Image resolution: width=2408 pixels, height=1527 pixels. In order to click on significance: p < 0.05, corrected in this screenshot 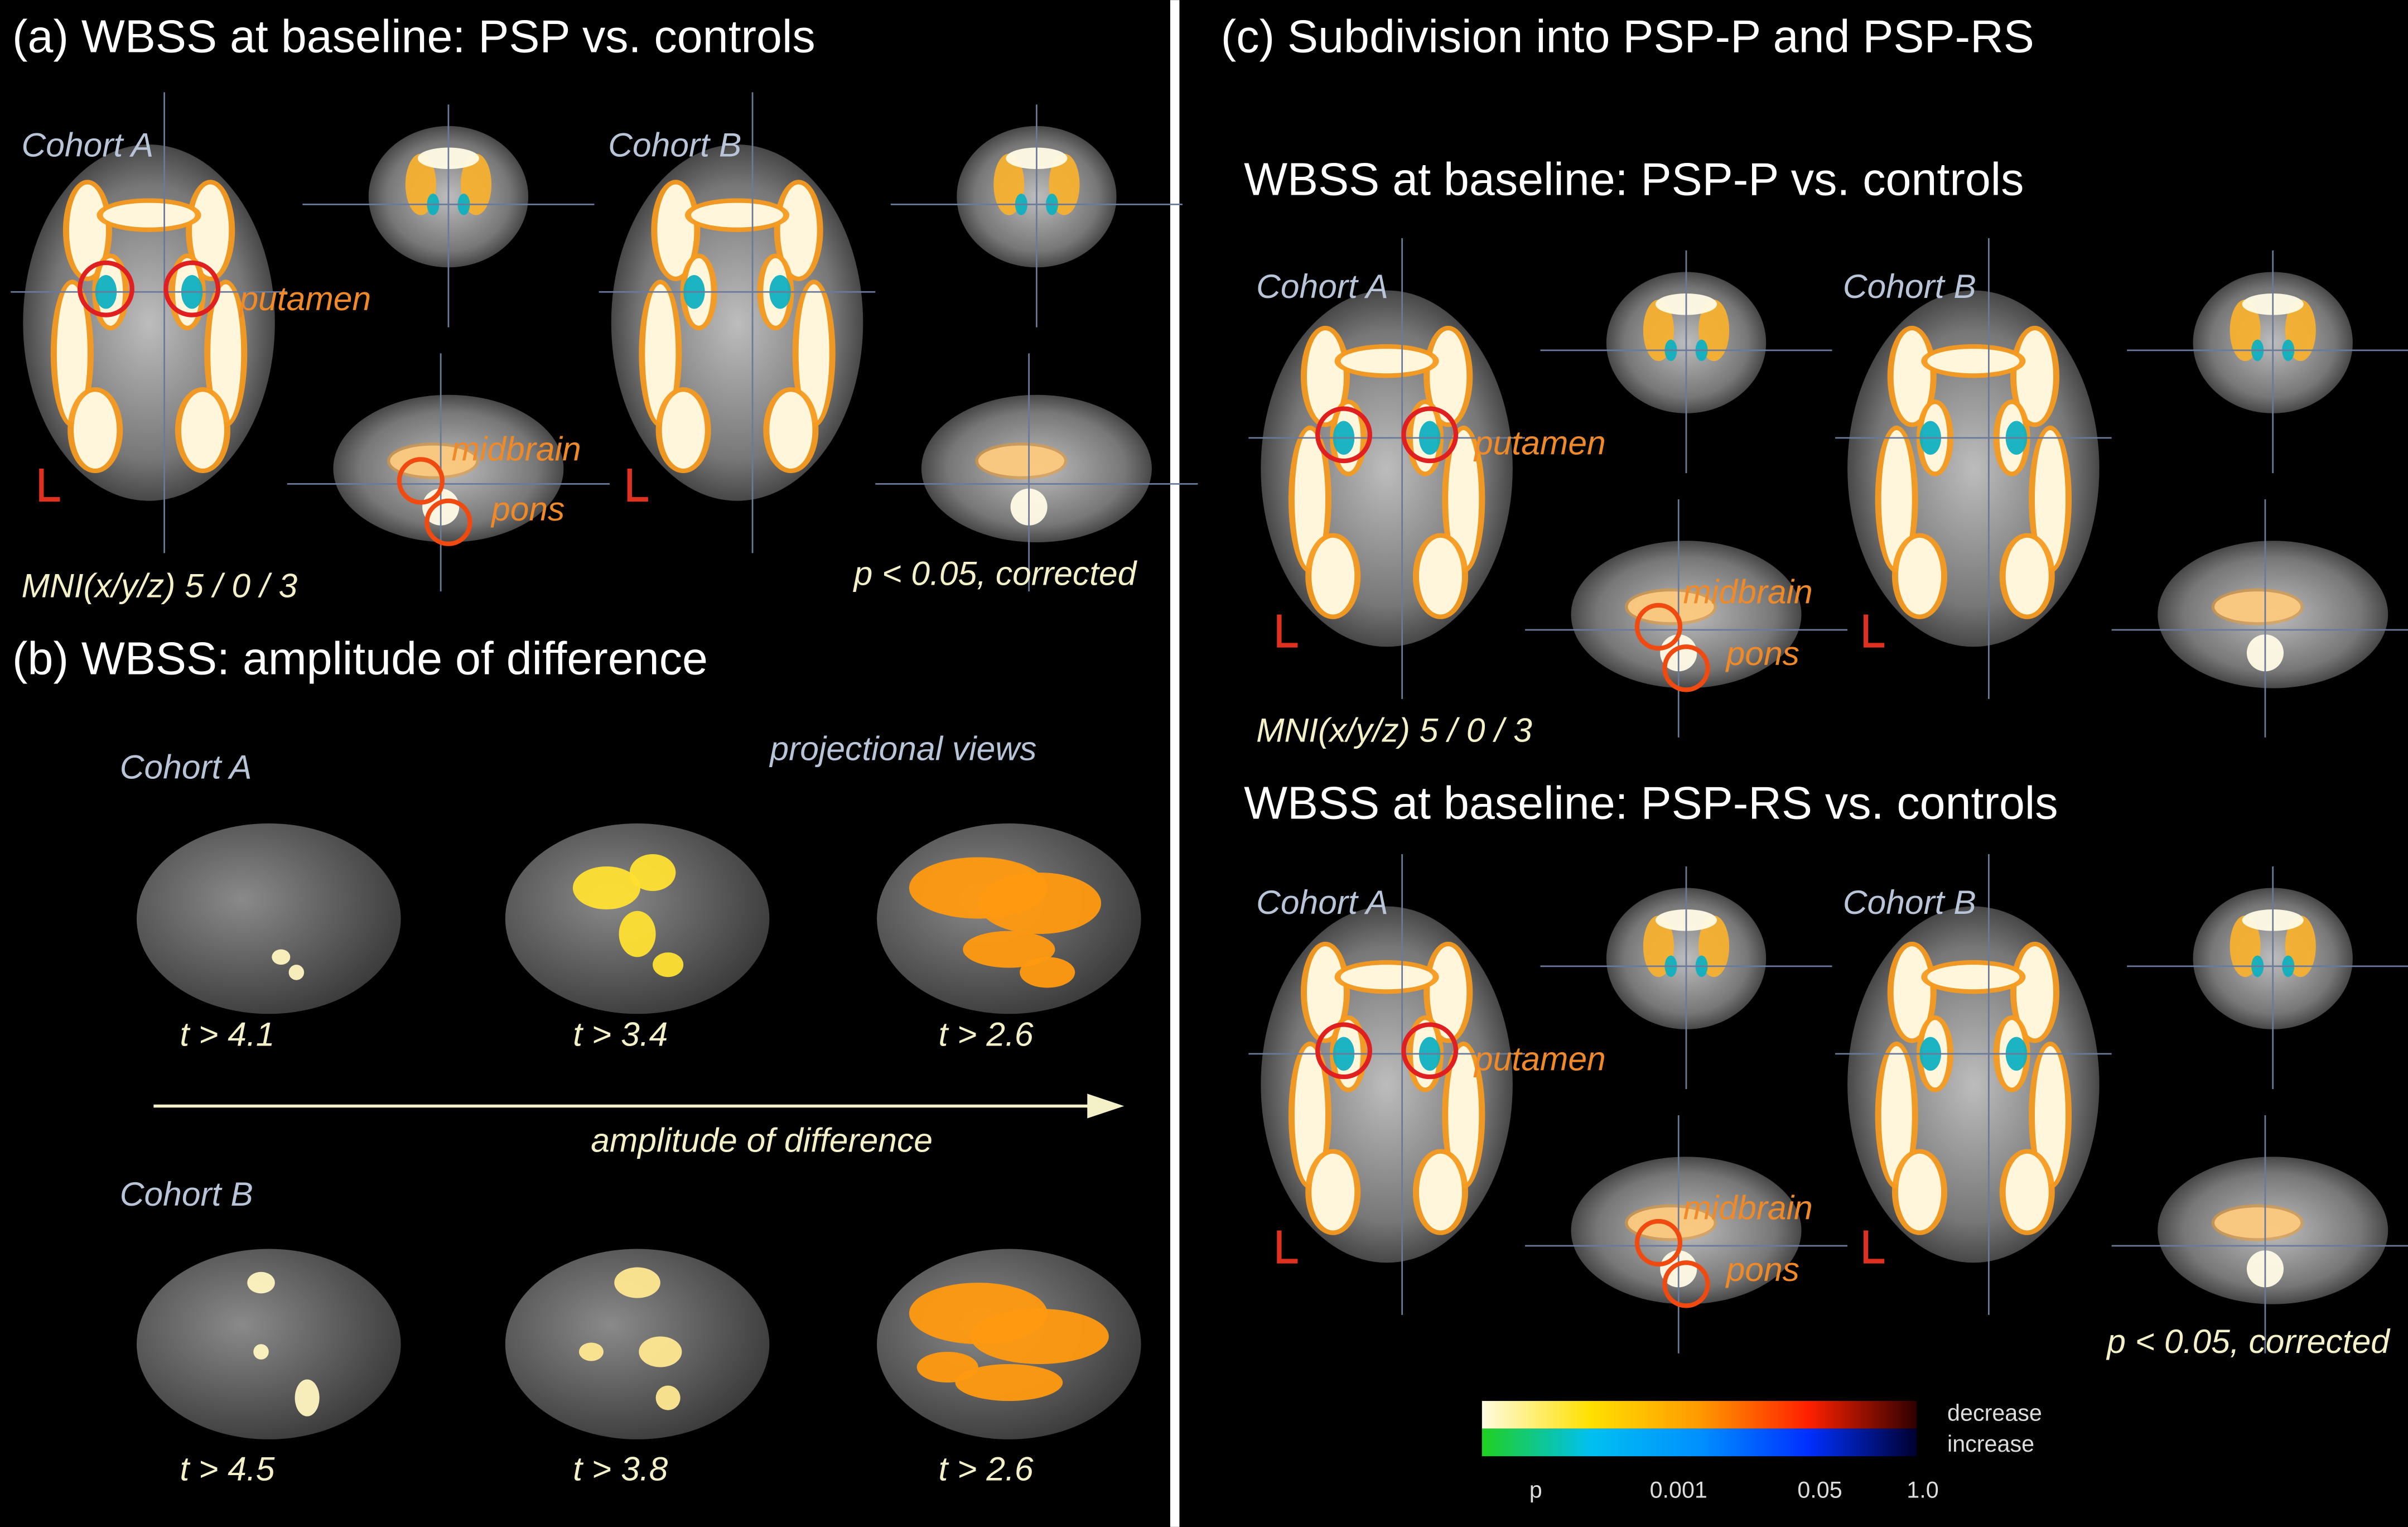, I will do `click(2248, 1341)`.